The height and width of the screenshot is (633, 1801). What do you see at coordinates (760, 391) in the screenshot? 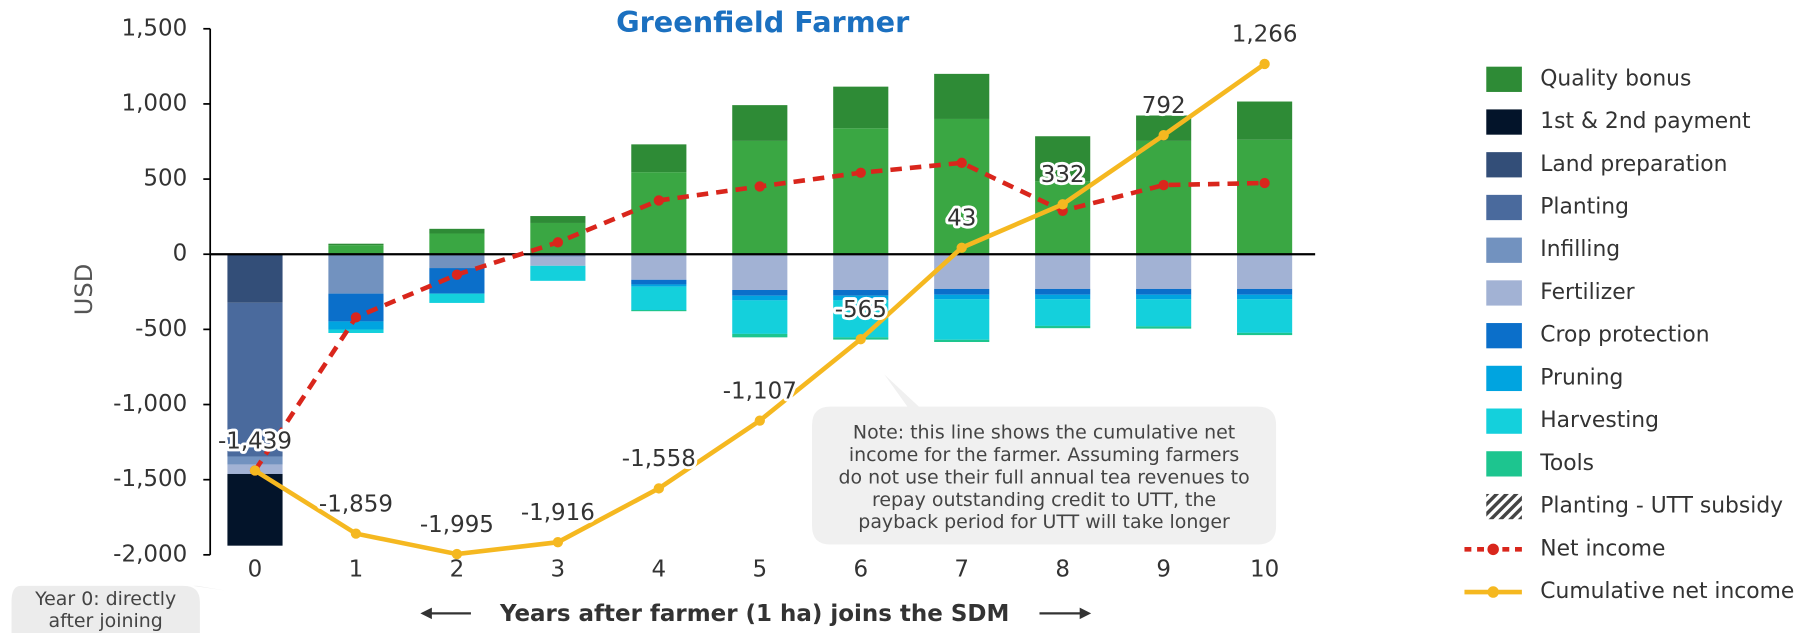
I see `data-label: -1,107` at bounding box center [760, 391].